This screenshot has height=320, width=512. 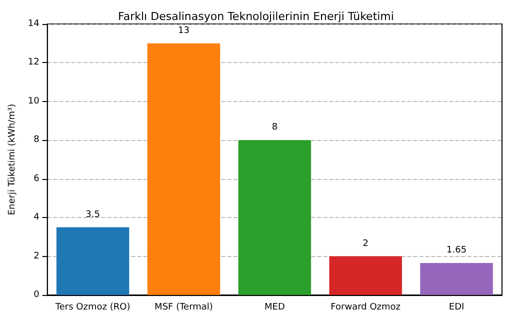 What do you see at coordinates (184, 31) in the screenshot?
I see `data-label: 13` at bounding box center [184, 31].